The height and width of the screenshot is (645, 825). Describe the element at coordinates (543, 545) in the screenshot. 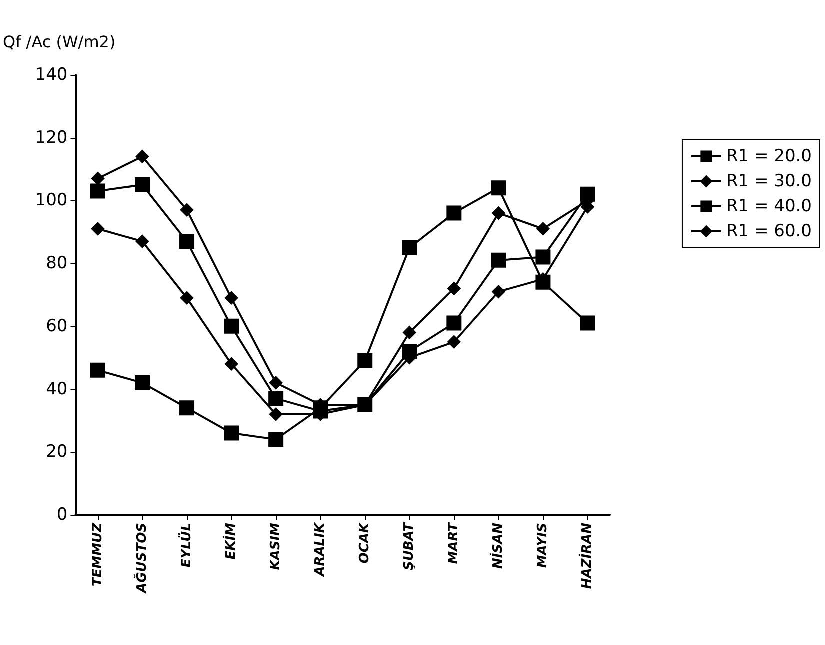

I see `x-tick-label: MAYIS` at that location.